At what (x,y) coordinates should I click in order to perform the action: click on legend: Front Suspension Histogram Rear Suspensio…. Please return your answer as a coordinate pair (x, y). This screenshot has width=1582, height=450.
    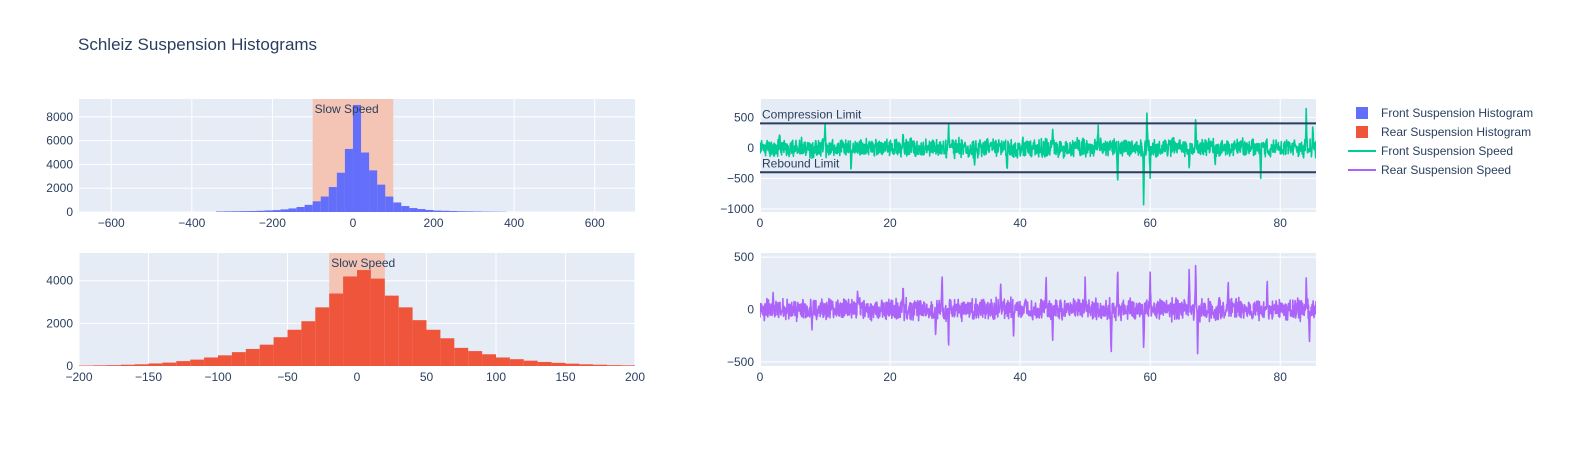
    Looking at the image, I should click on (1440, 141).